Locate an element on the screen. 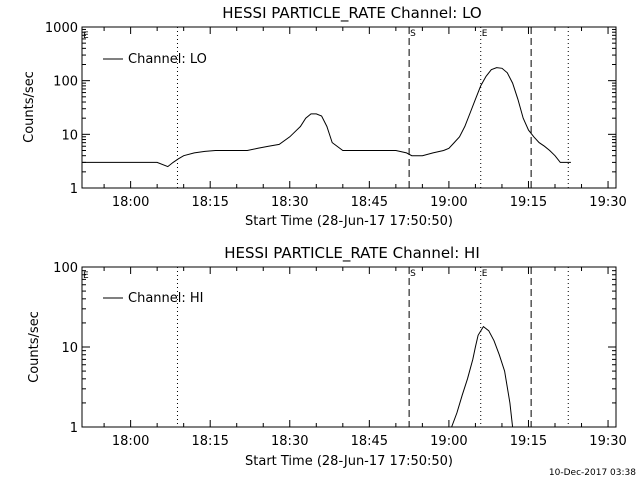 Image resolution: width=640 pixels, height=480 pixels. chart-title: HESSI PARTICLE_RATE Channel: LO is located at coordinates (351, 13).